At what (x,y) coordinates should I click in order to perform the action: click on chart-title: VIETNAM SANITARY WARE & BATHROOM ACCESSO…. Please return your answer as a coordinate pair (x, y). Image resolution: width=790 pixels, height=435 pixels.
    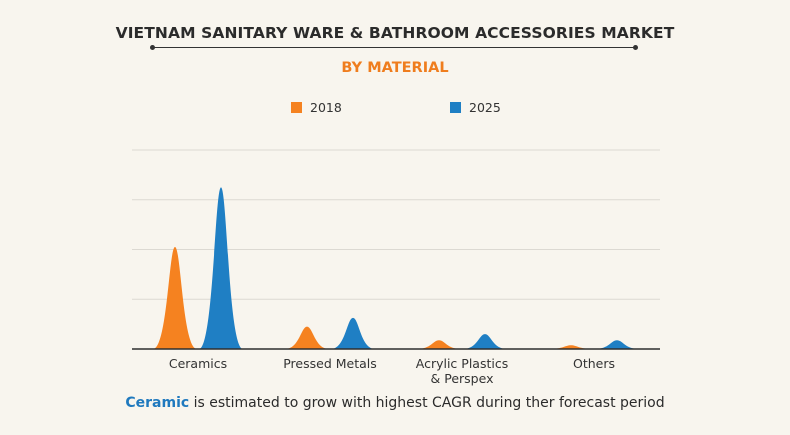
    Looking at the image, I should click on (395, 33).